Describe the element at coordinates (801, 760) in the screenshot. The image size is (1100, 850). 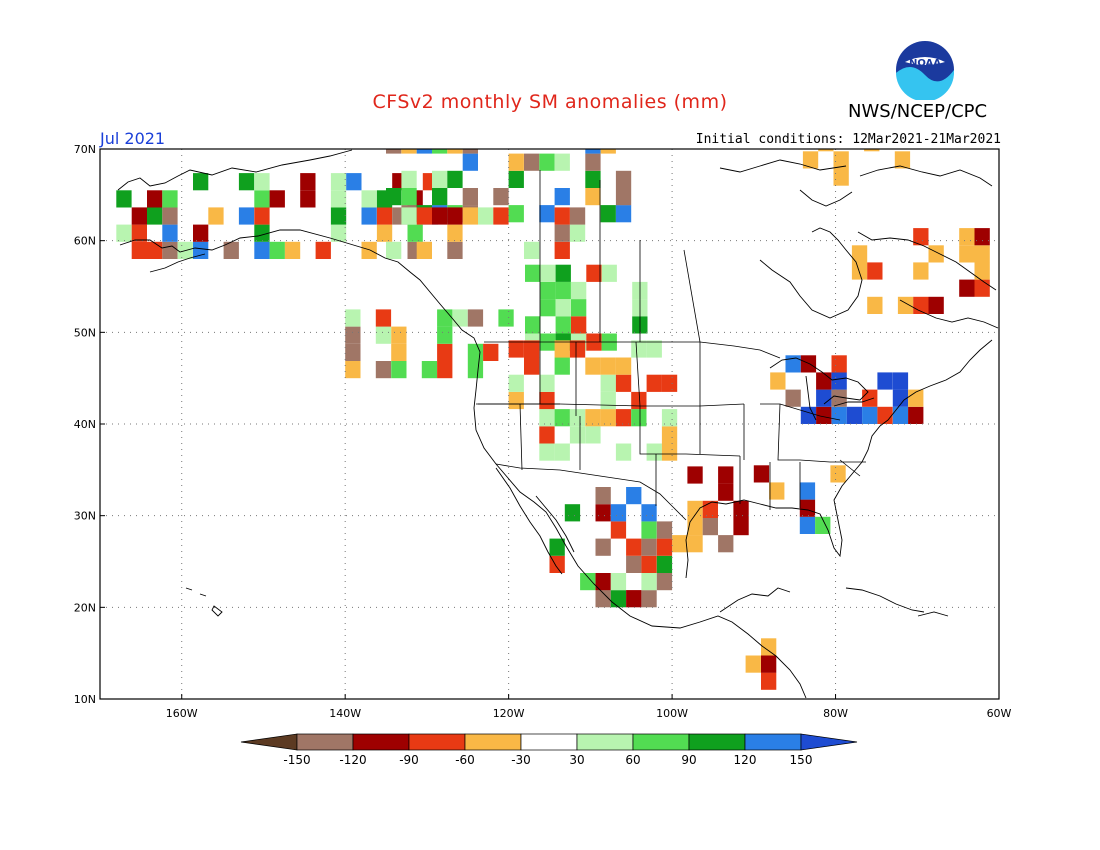
I see `colorbar-tick-label: 150` at that location.